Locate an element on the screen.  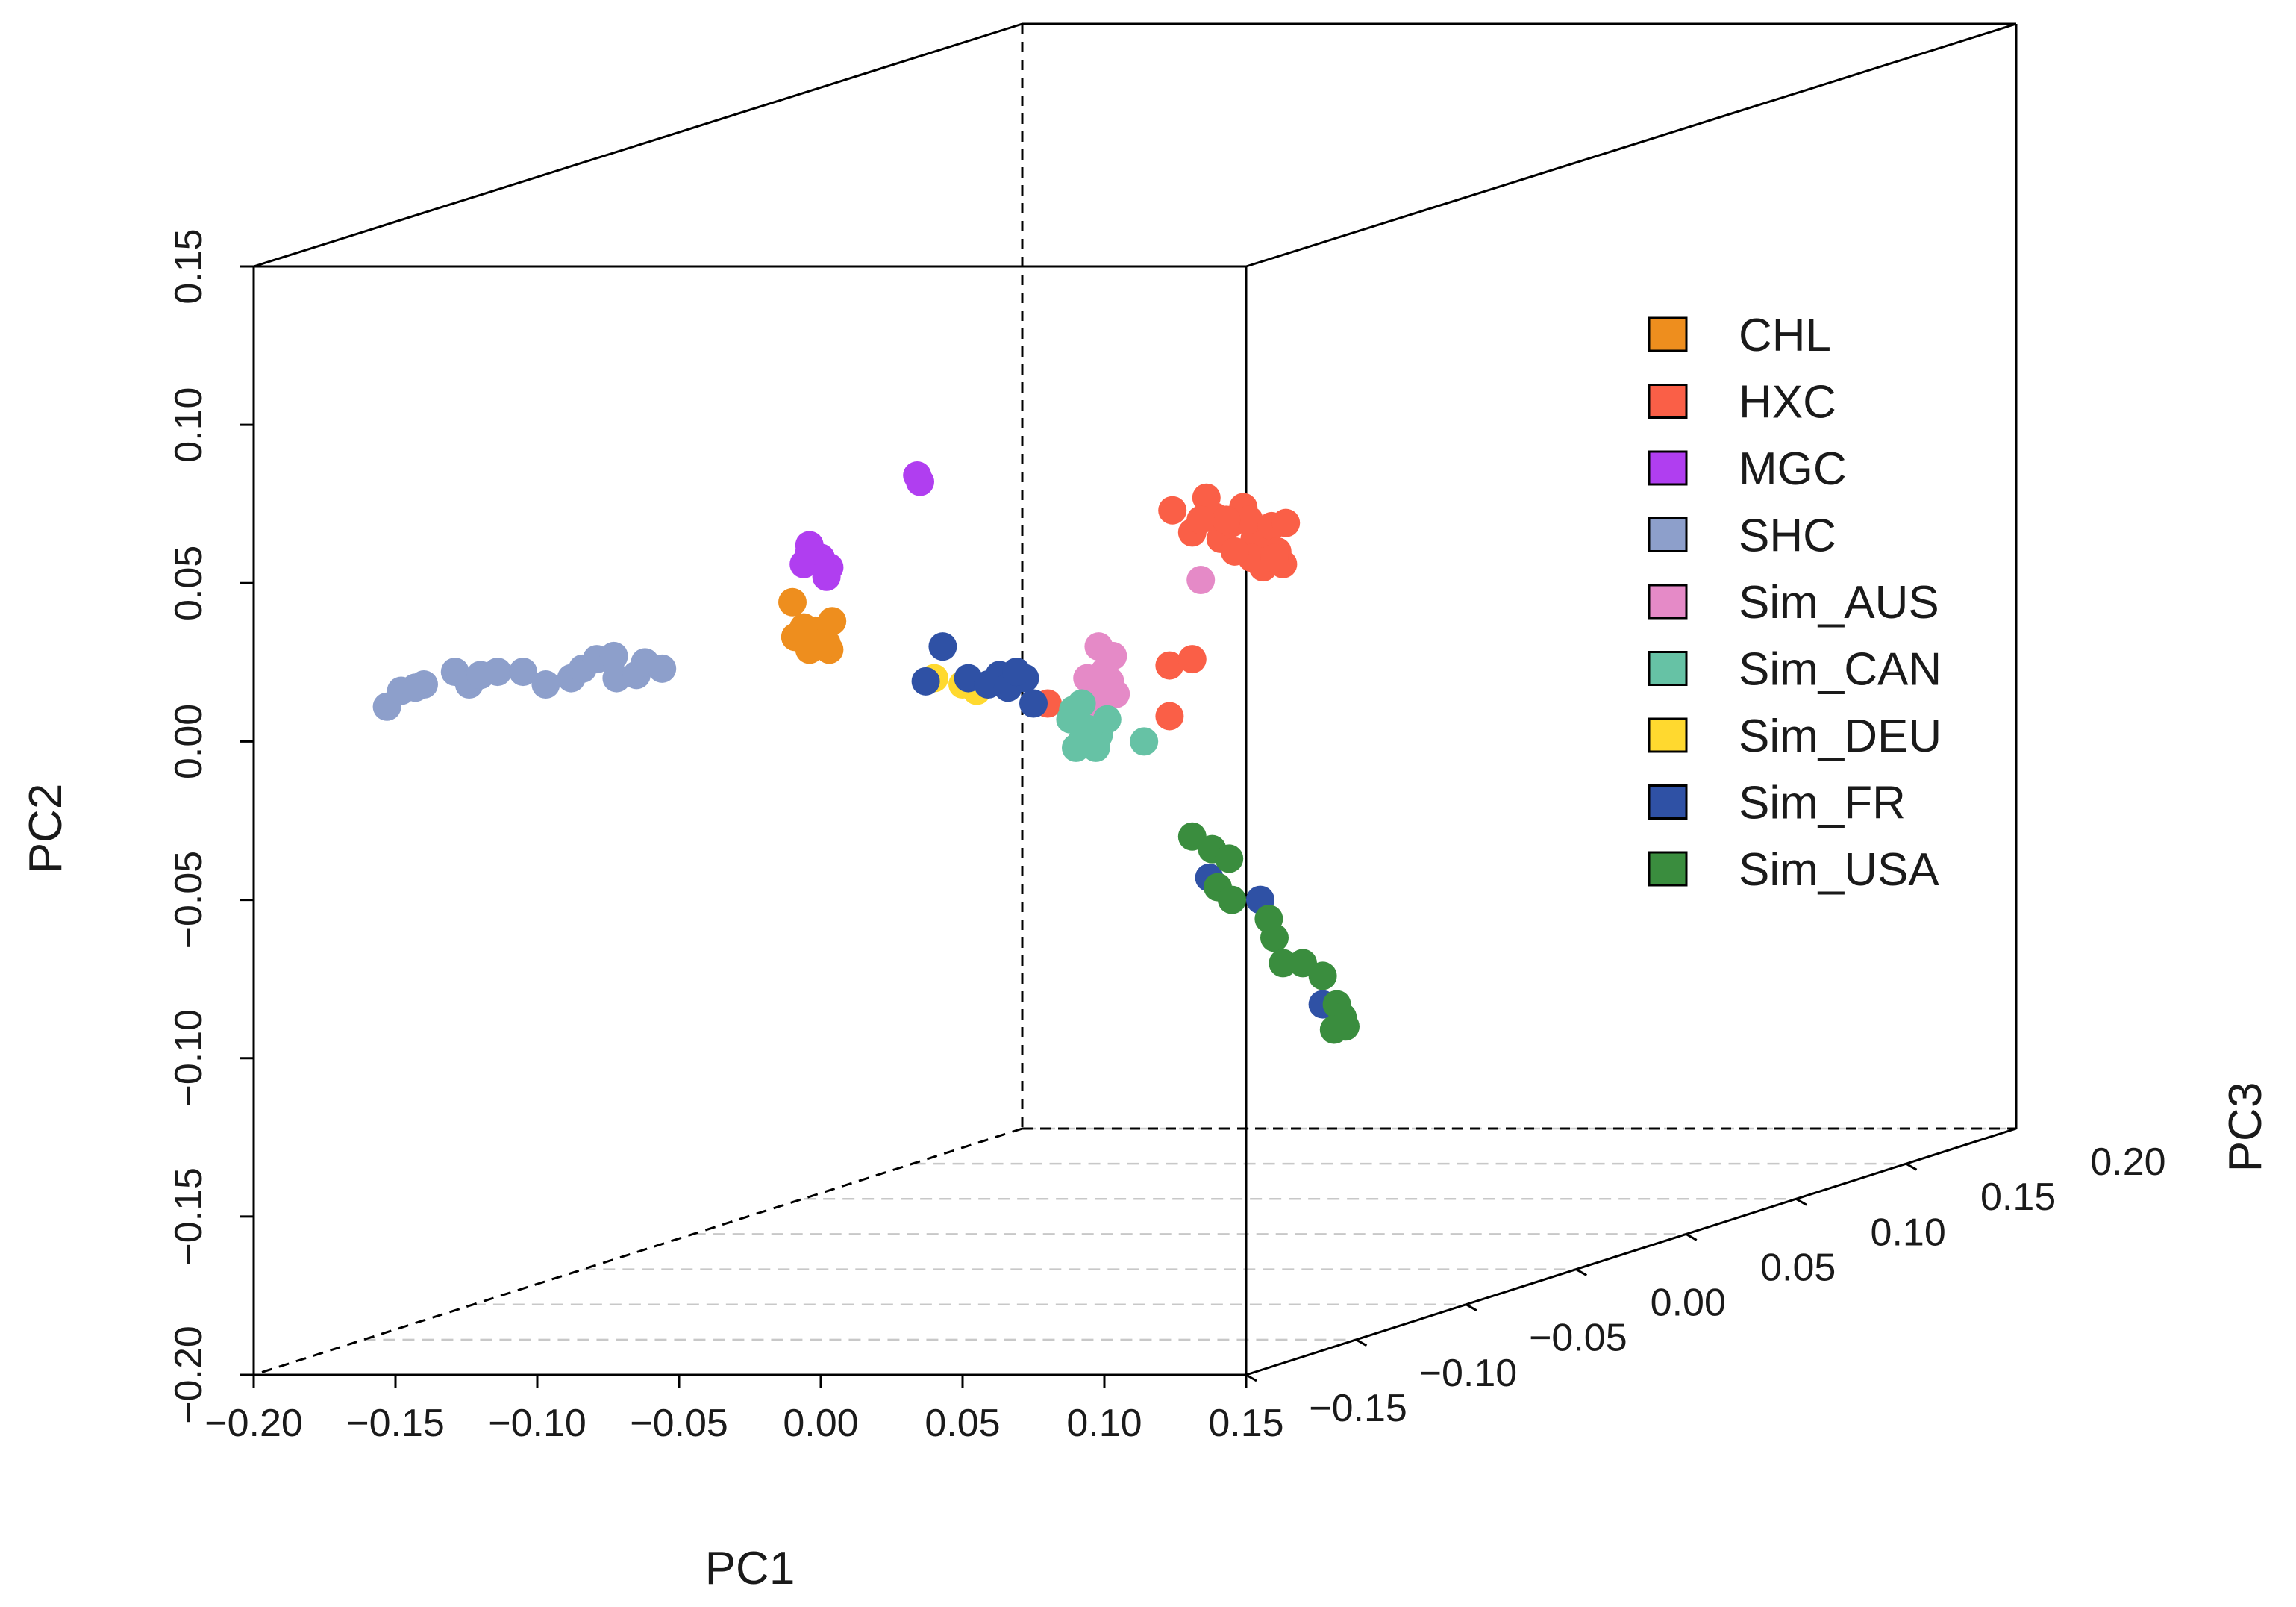
legend-label-sim-fr: Sim_FR is located at coordinates (1822, 803).